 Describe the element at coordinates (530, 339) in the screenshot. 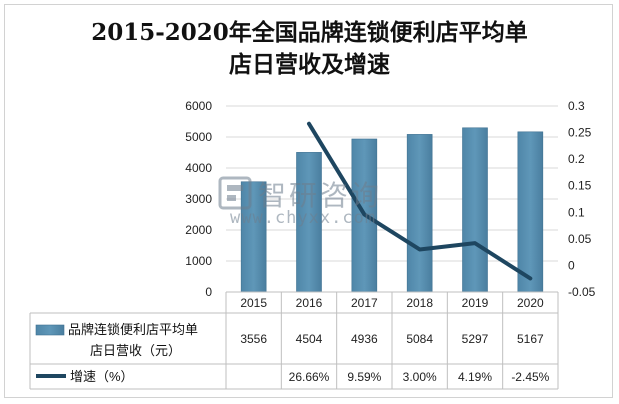

I see `table-cell-revenue: 5167` at that location.